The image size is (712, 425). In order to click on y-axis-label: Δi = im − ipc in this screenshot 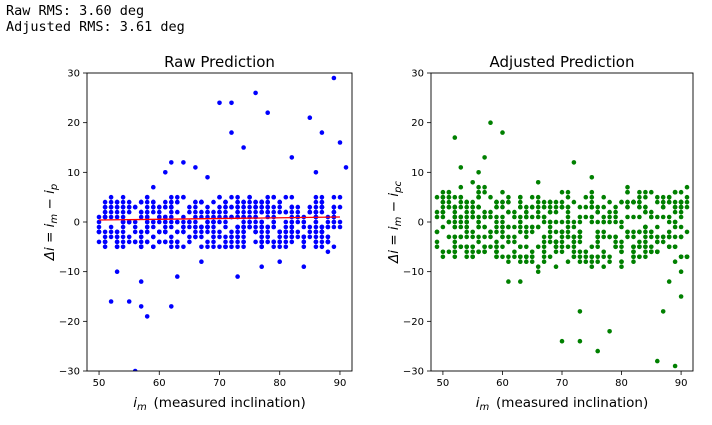, I will do `click(395, 222)`.